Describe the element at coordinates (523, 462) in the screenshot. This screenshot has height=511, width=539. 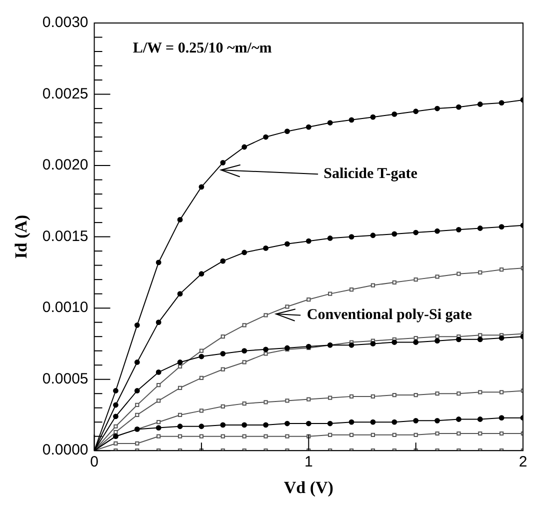
I see `x-tick-label: 2` at that location.